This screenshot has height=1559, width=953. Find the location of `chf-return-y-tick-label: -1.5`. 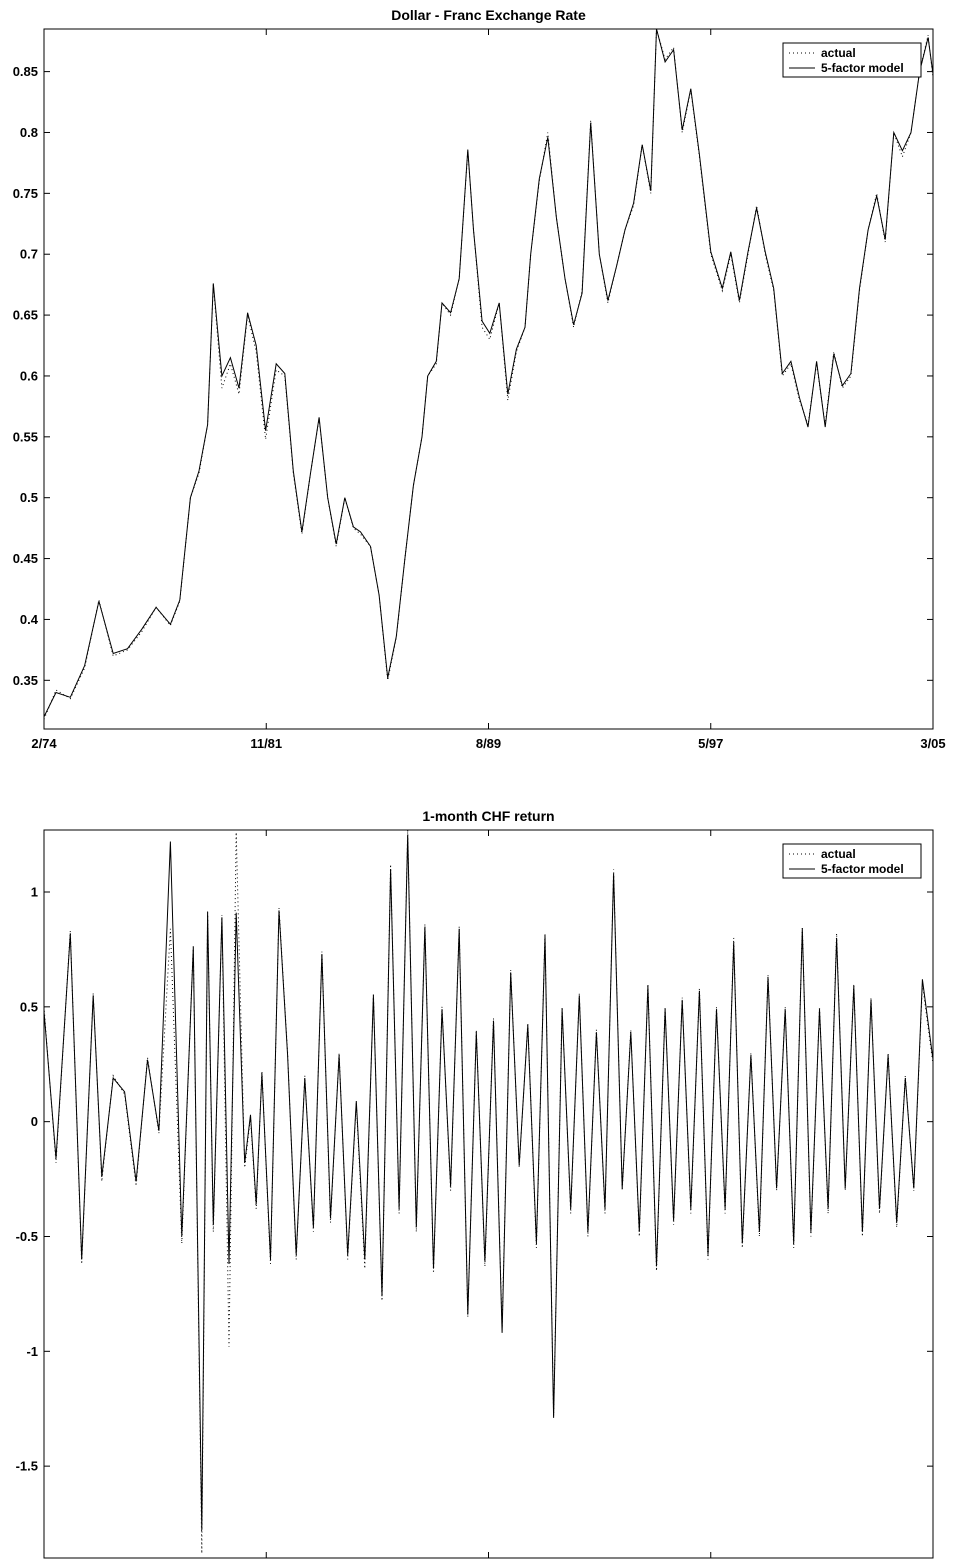

chf-return-y-tick-label: -1.5 is located at coordinates (27, 1466).